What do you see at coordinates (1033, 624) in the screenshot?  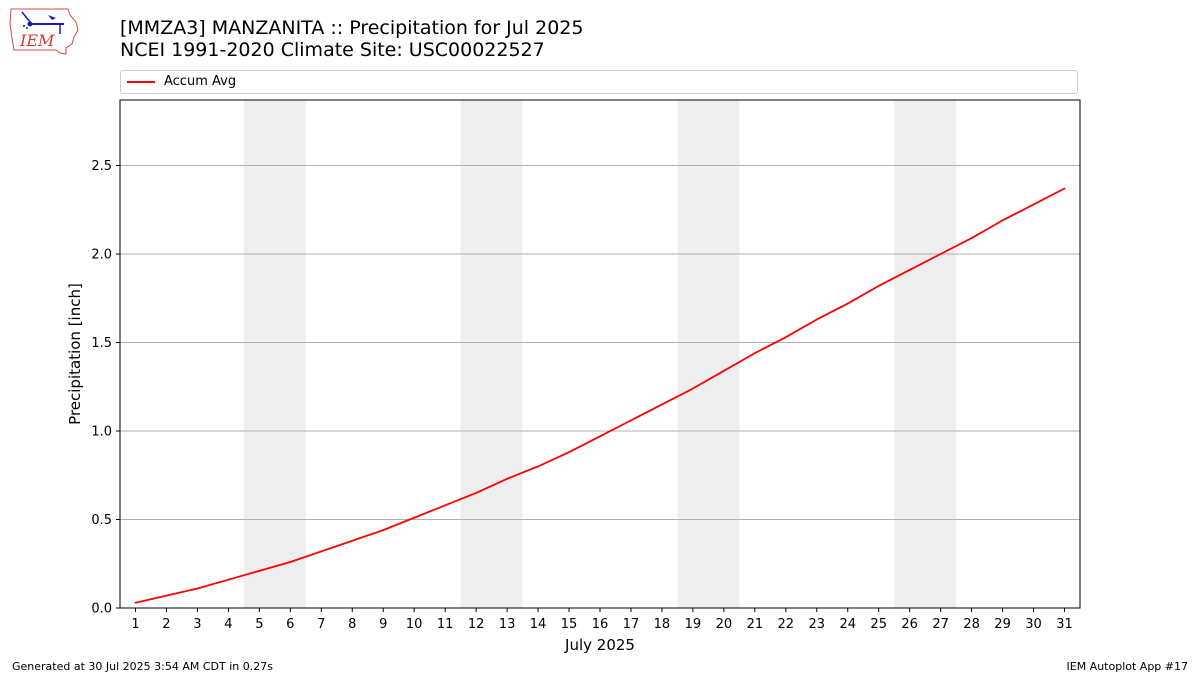 I see `x-tick-label-30: 30` at bounding box center [1033, 624].